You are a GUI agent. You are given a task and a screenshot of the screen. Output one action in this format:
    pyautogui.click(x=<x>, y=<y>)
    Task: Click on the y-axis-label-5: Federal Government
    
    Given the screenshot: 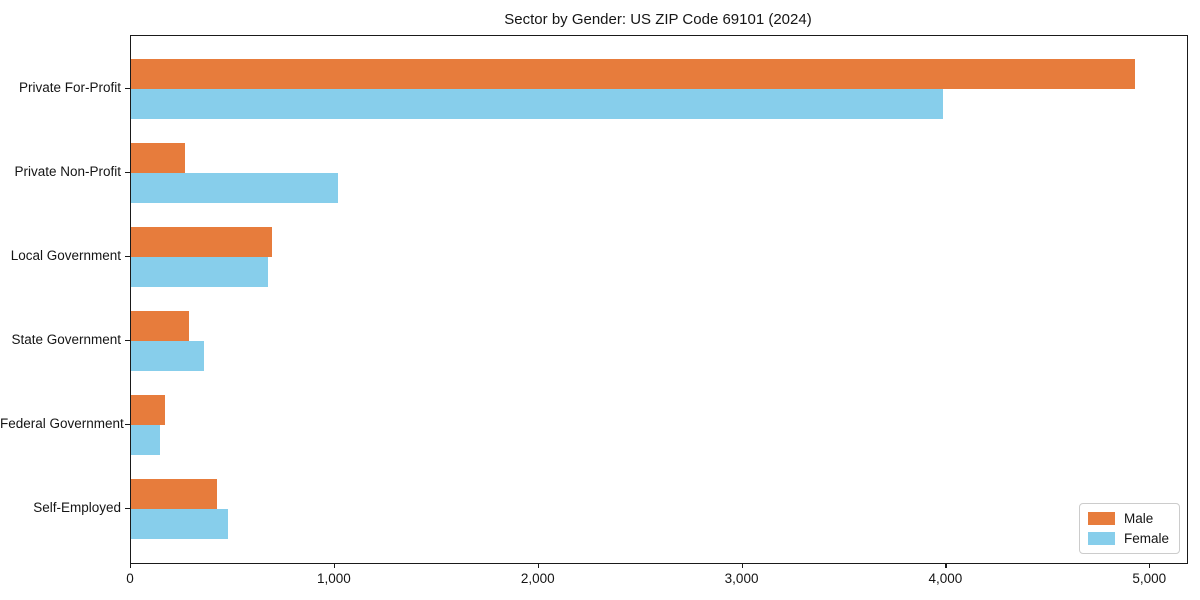 What is the action you would take?
    pyautogui.click(x=62, y=423)
    